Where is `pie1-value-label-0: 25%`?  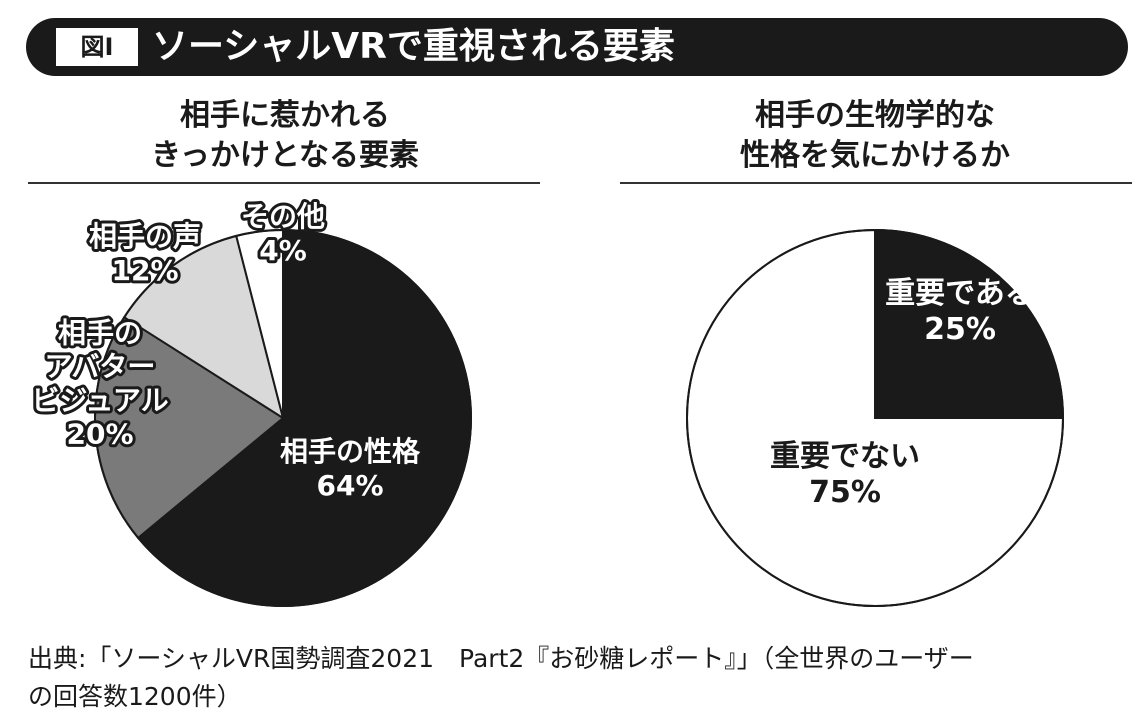
pie1-value-label-0: 25% is located at coordinates (960, 329).